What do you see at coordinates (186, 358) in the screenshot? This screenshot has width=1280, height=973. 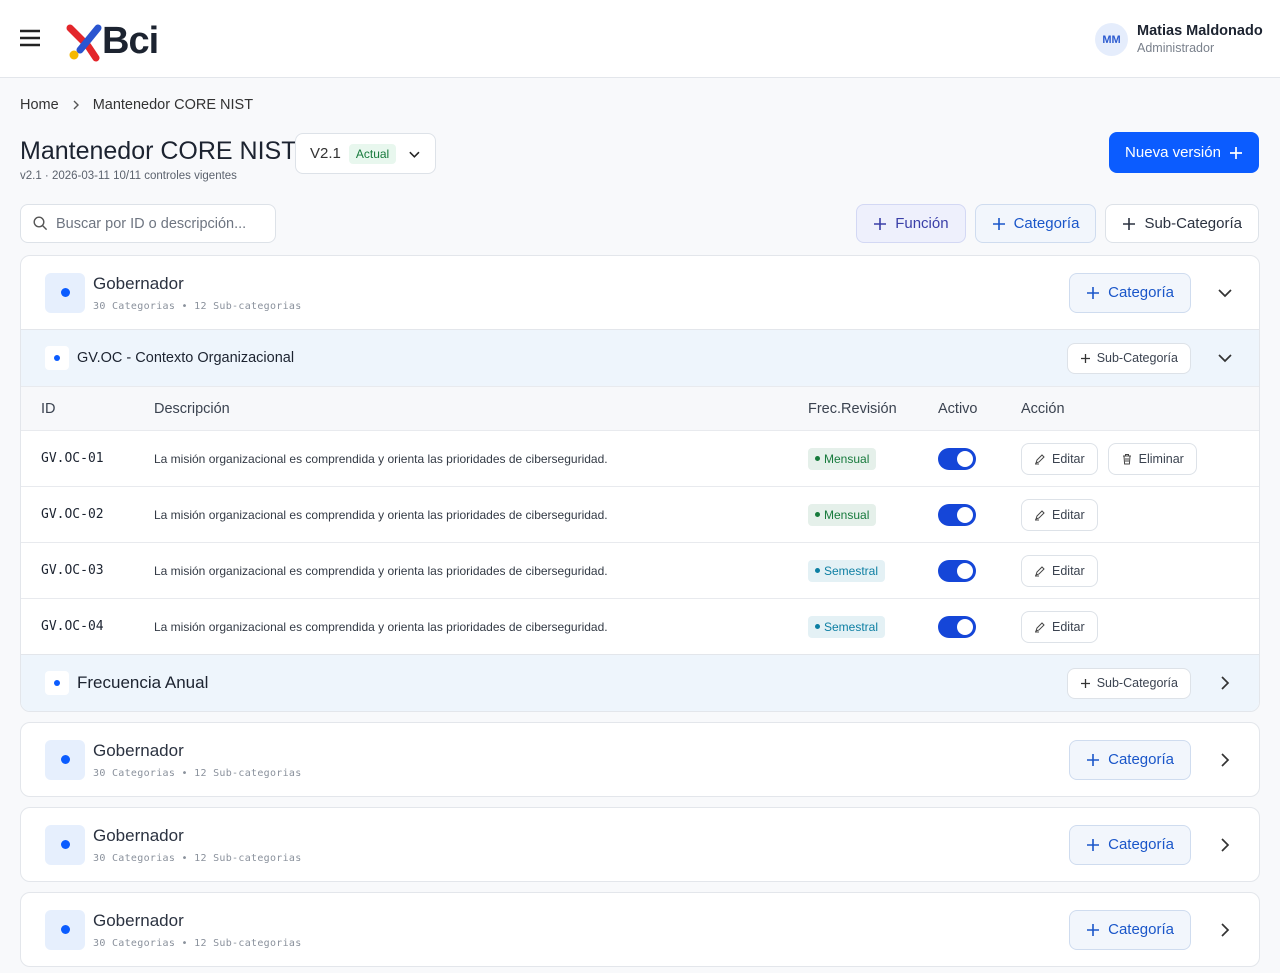 I see `category-title: GV.OC - Contexto Organizacional` at bounding box center [186, 358].